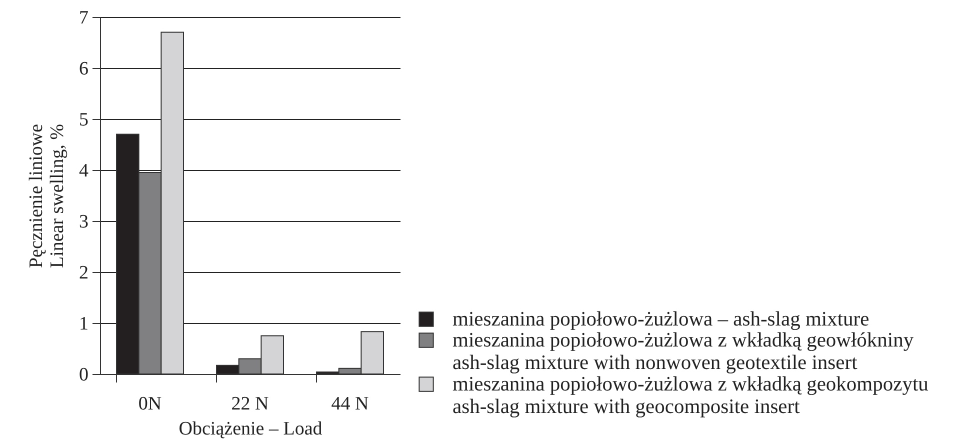 This screenshot has height=447, width=954. What do you see at coordinates (83, 69) in the screenshot?
I see `y-tick-label: 6` at bounding box center [83, 69].